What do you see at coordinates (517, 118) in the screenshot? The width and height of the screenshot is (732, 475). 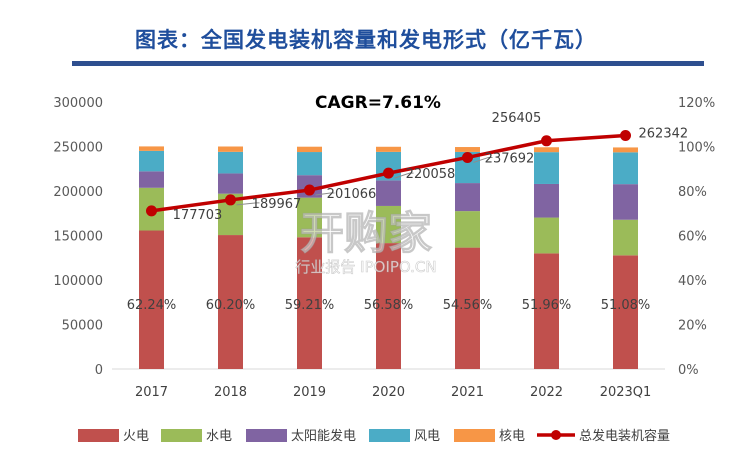 I see `total-label: 256405` at bounding box center [517, 118].